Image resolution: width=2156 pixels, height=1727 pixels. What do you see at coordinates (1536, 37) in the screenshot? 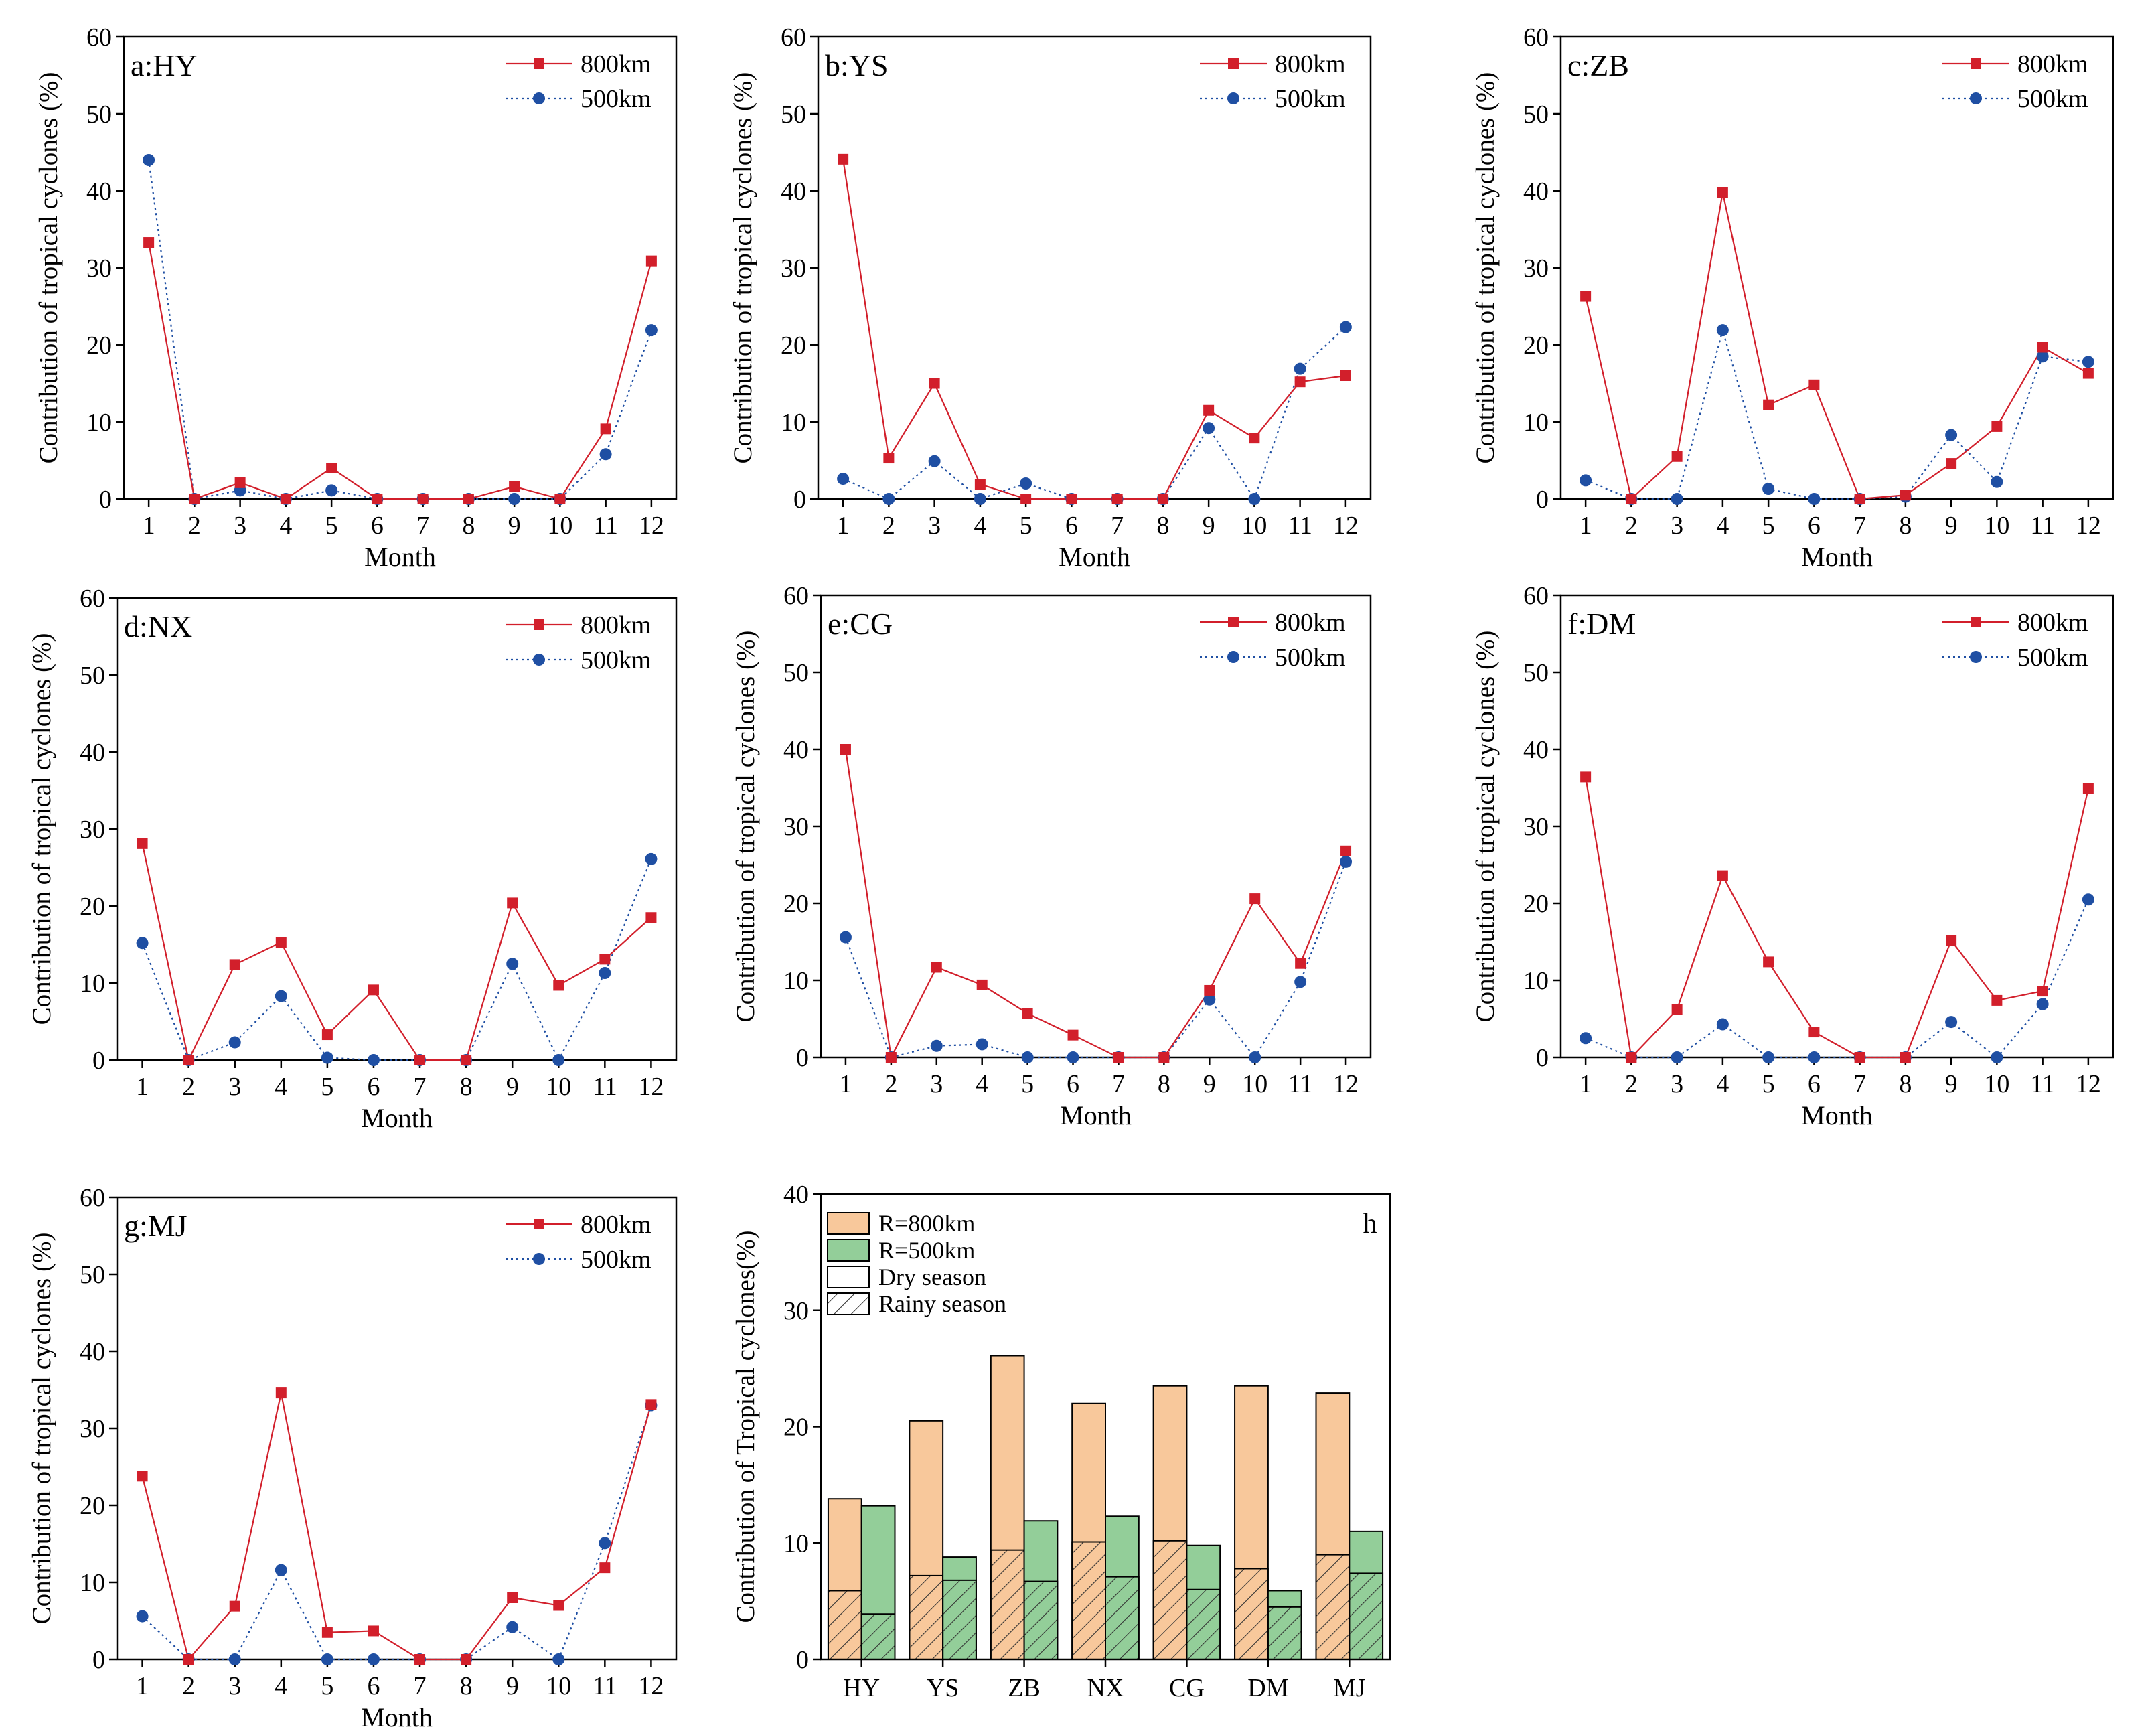
I see `y-tick-label: 60` at bounding box center [1536, 37].